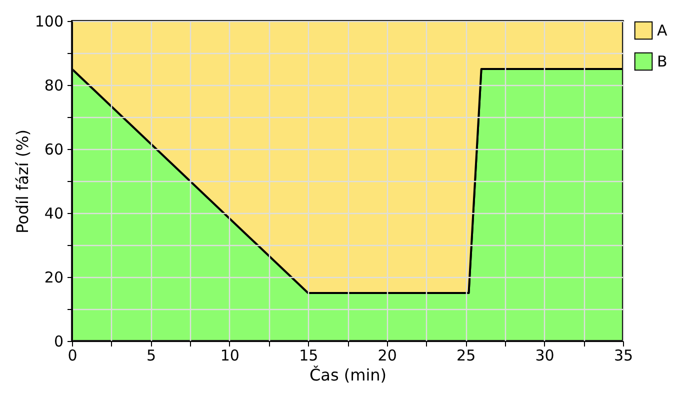 The height and width of the screenshot is (403, 691). What do you see at coordinates (662, 31) in the screenshot?
I see `legend-label: A` at bounding box center [662, 31].